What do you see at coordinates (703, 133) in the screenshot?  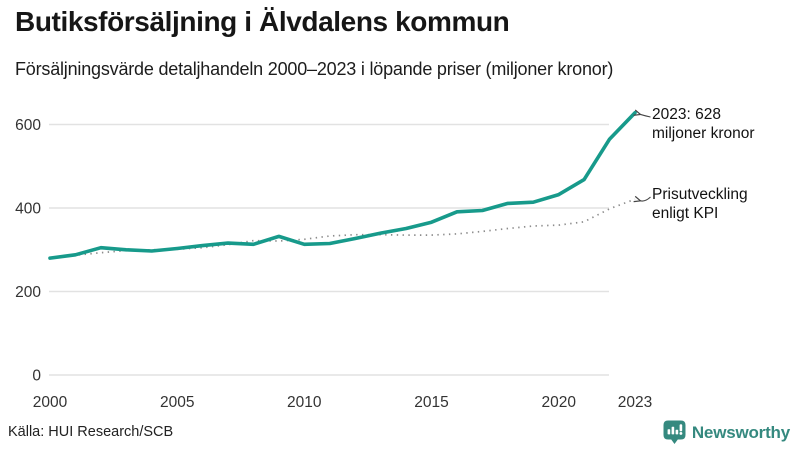 I see `annotation-text-sales-2023: miljoner kronor` at bounding box center [703, 133].